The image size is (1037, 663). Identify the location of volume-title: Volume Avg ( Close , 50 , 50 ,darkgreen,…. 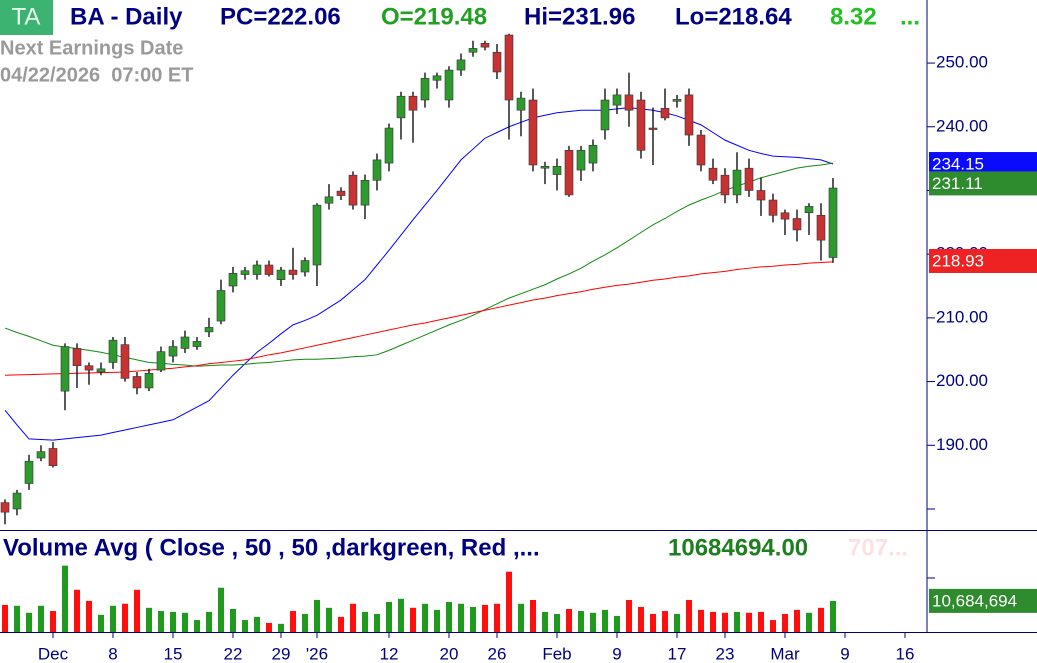
(271, 547).